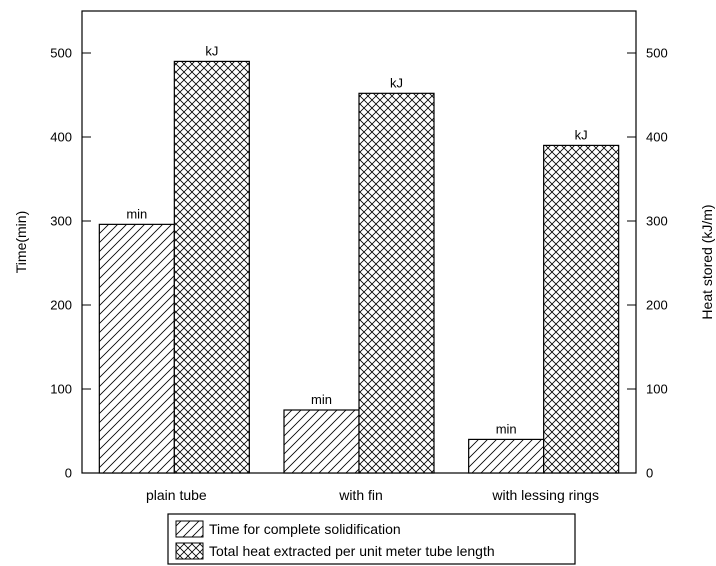 The height and width of the screenshot is (566, 716). I want to click on y-axis-title: Time(min), so click(21, 242).